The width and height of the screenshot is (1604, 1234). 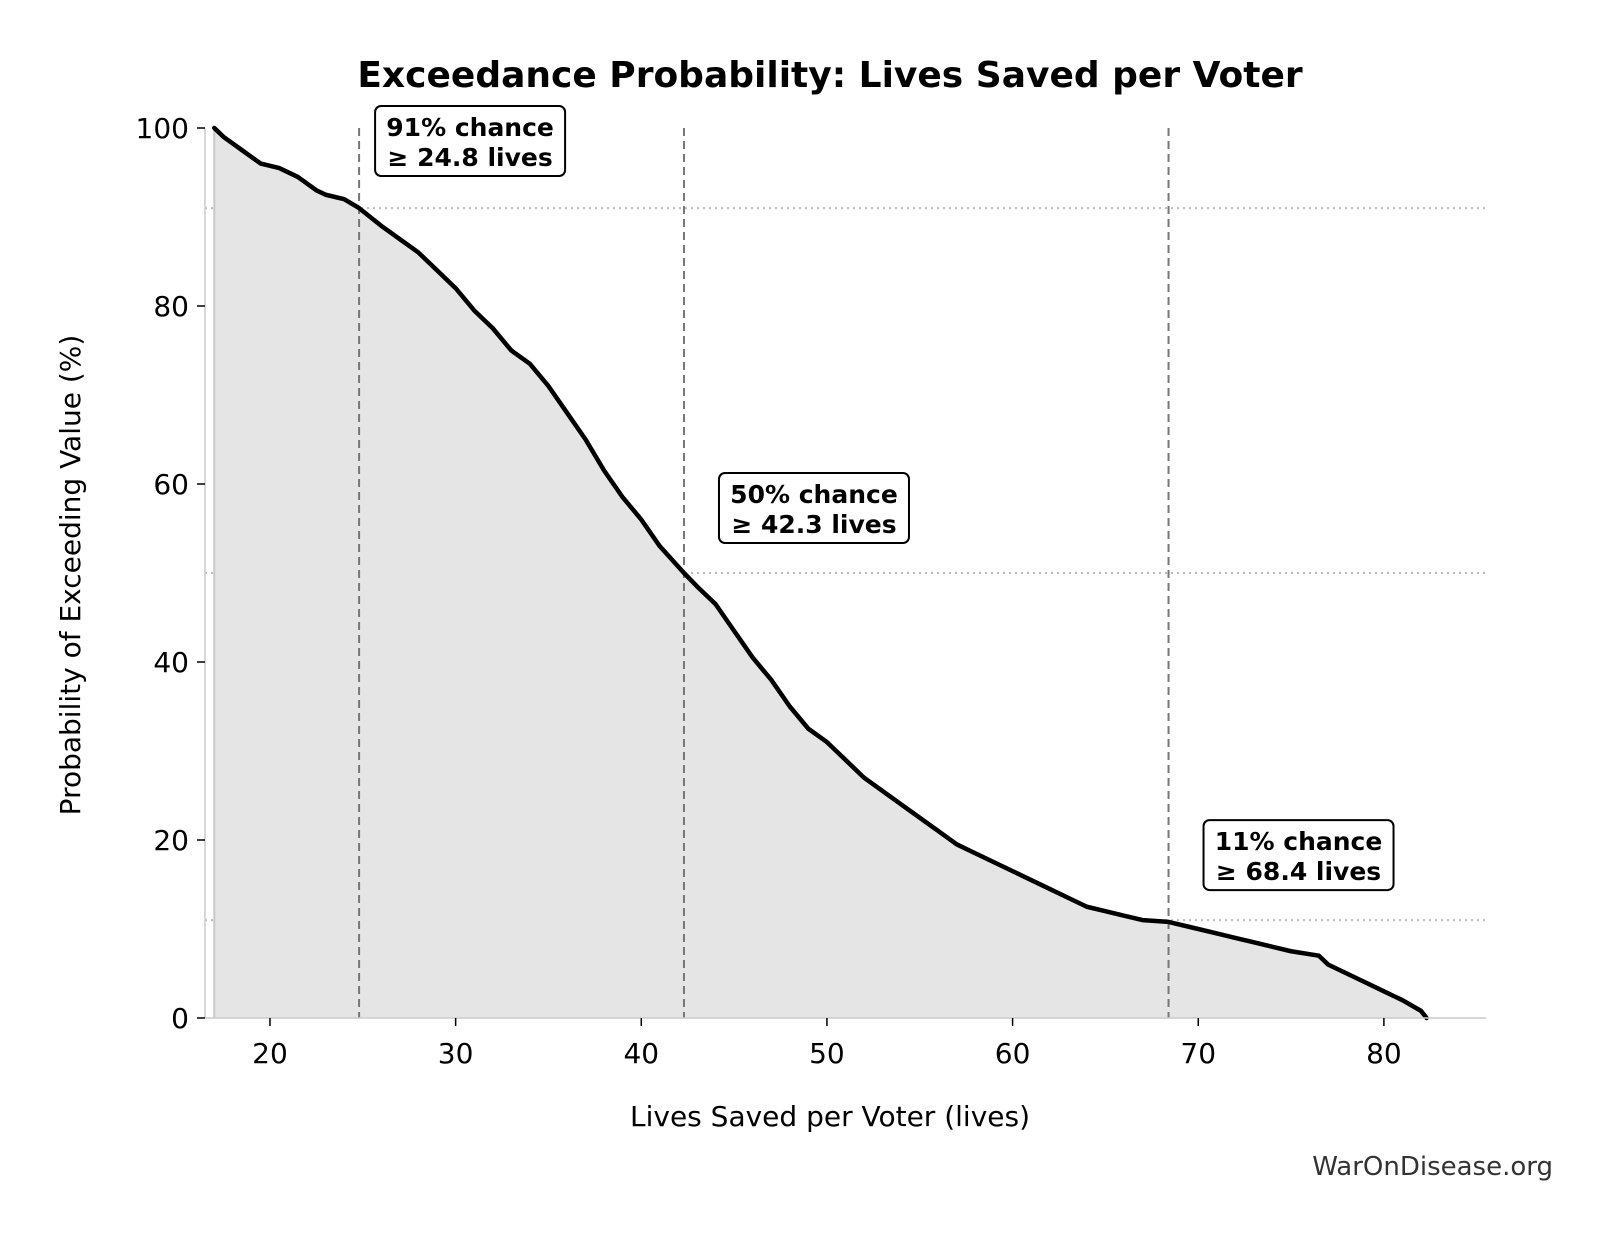 I want to click on y-tick-label: 80, so click(x=171, y=306).